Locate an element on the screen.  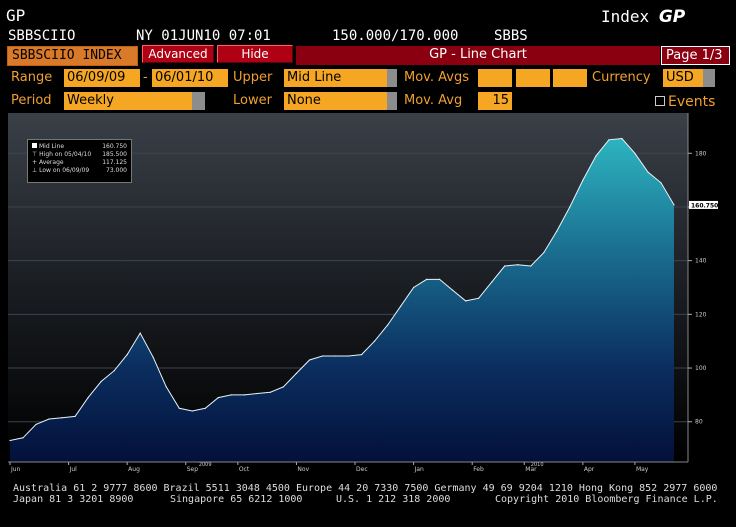
mov-avgs-label: Mov. Avgs is located at coordinates (436, 77).